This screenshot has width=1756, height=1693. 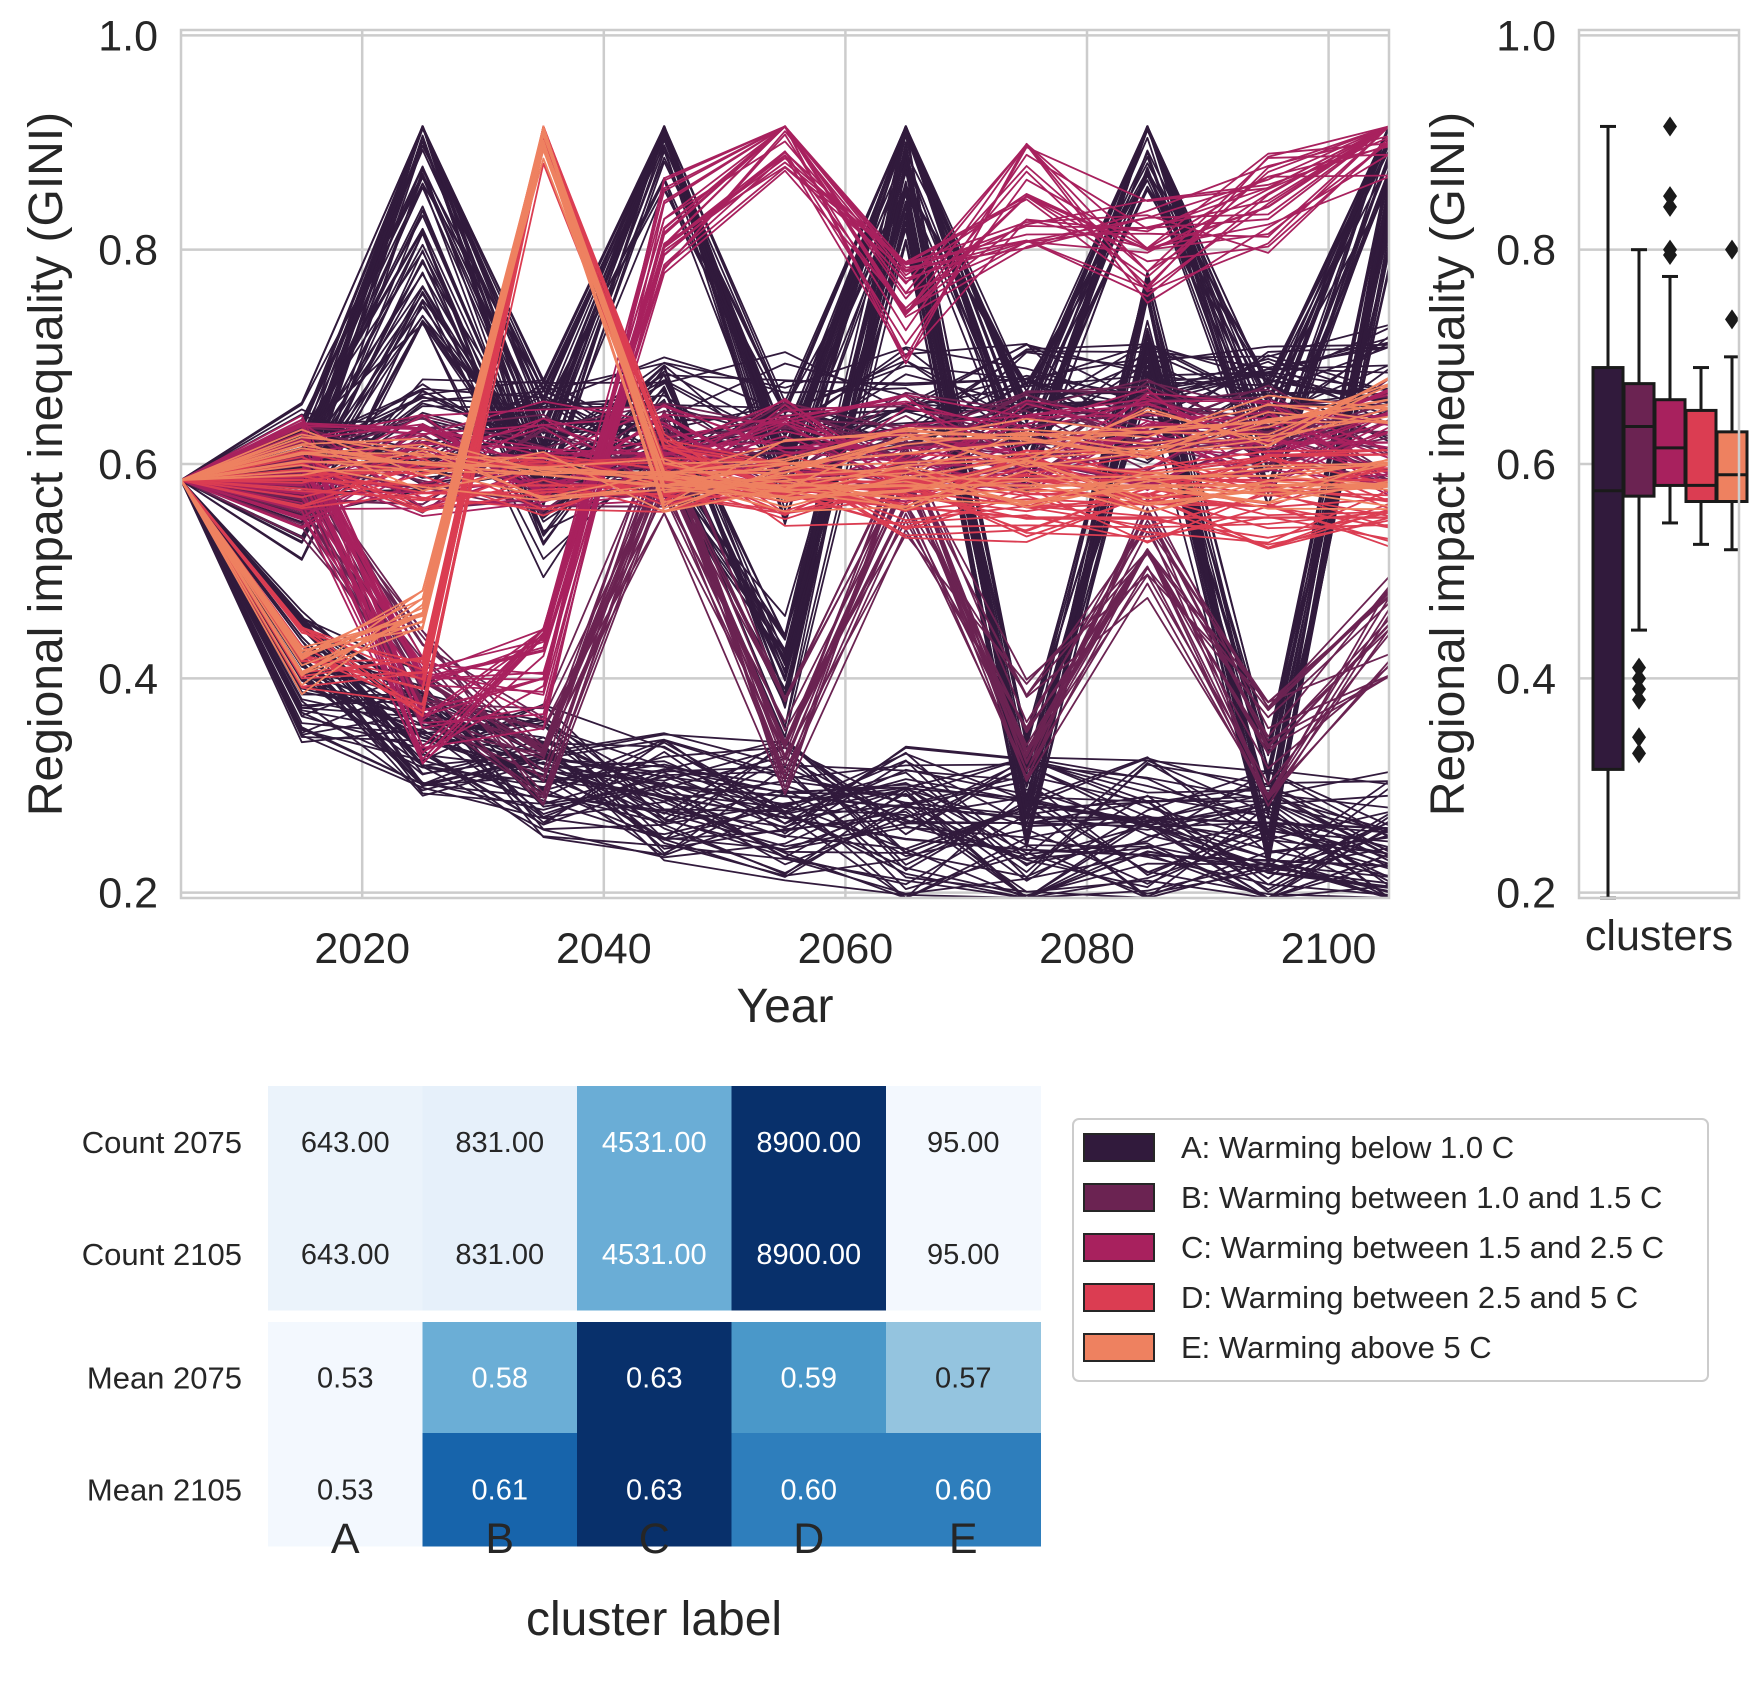 I want to click on heatmap-cell-label: 0.61, so click(x=500, y=1491).